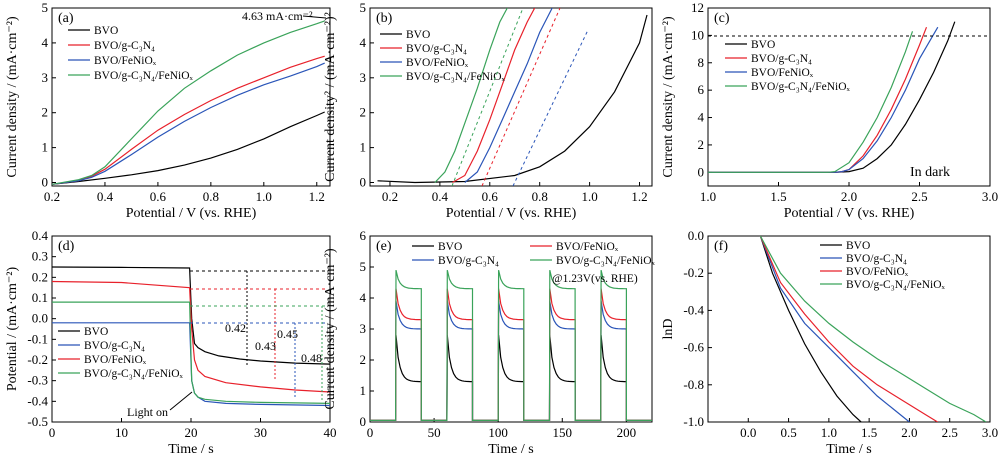 The image size is (1000, 454). What do you see at coordinates (434, 432) in the screenshot?
I see `x-tick-label: 50` at bounding box center [434, 432].